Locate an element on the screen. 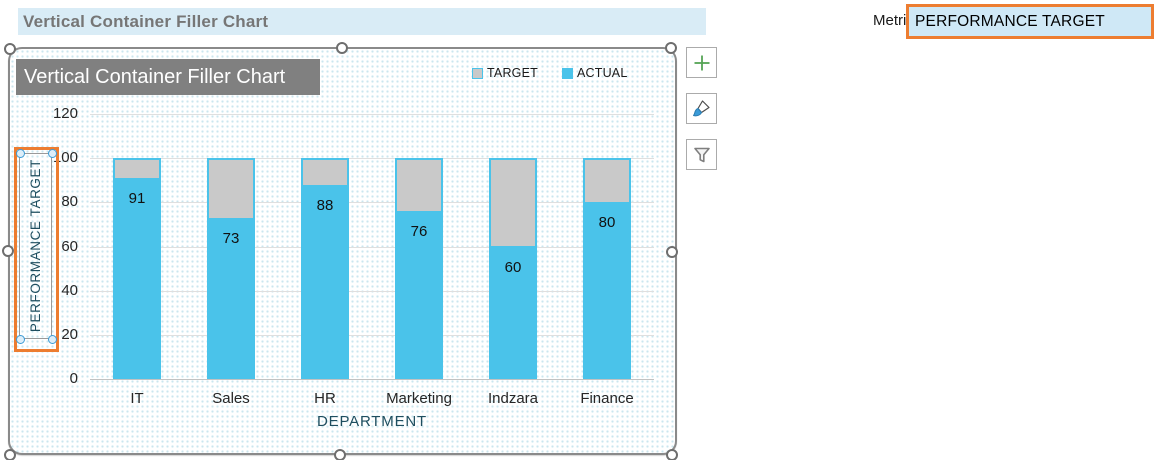 The width and height of the screenshot is (1160, 460). category-label: HR is located at coordinates (325, 398).